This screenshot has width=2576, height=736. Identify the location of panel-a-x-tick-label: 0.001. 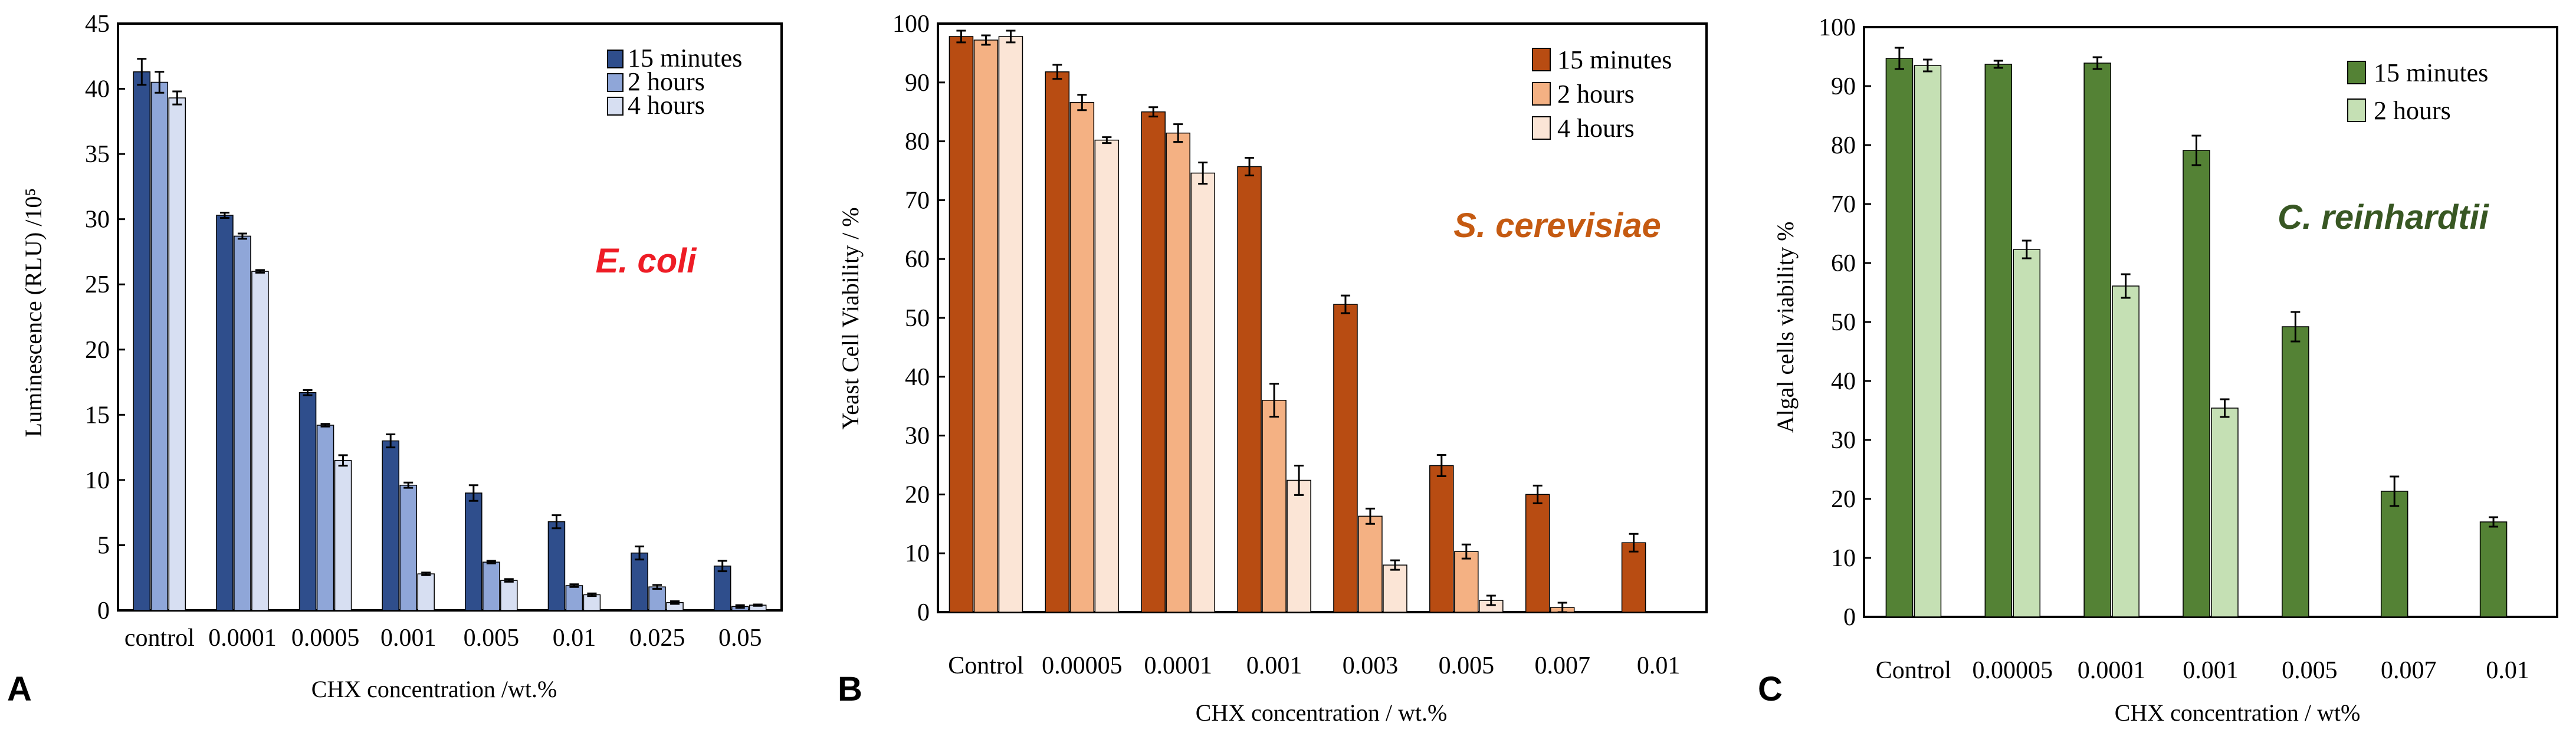
(408, 638).